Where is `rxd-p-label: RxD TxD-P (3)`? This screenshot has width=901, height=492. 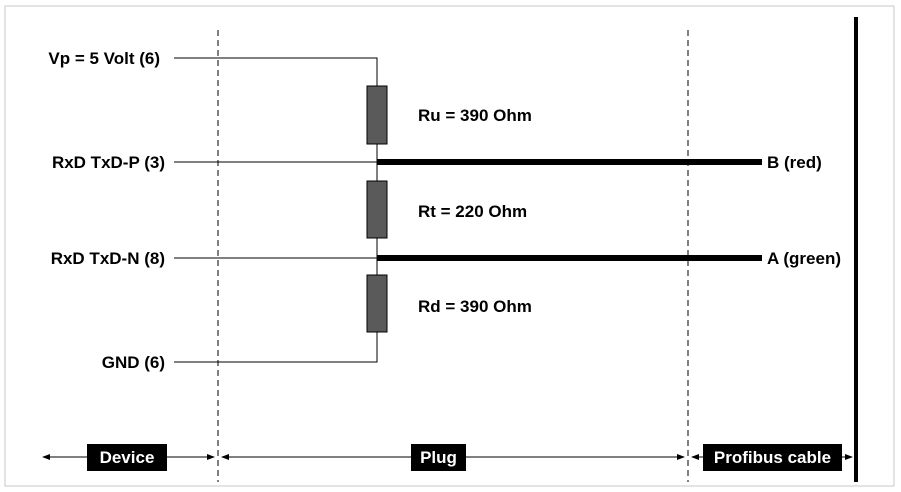
rxd-p-label: RxD TxD-P (3) is located at coordinates (108, 162).